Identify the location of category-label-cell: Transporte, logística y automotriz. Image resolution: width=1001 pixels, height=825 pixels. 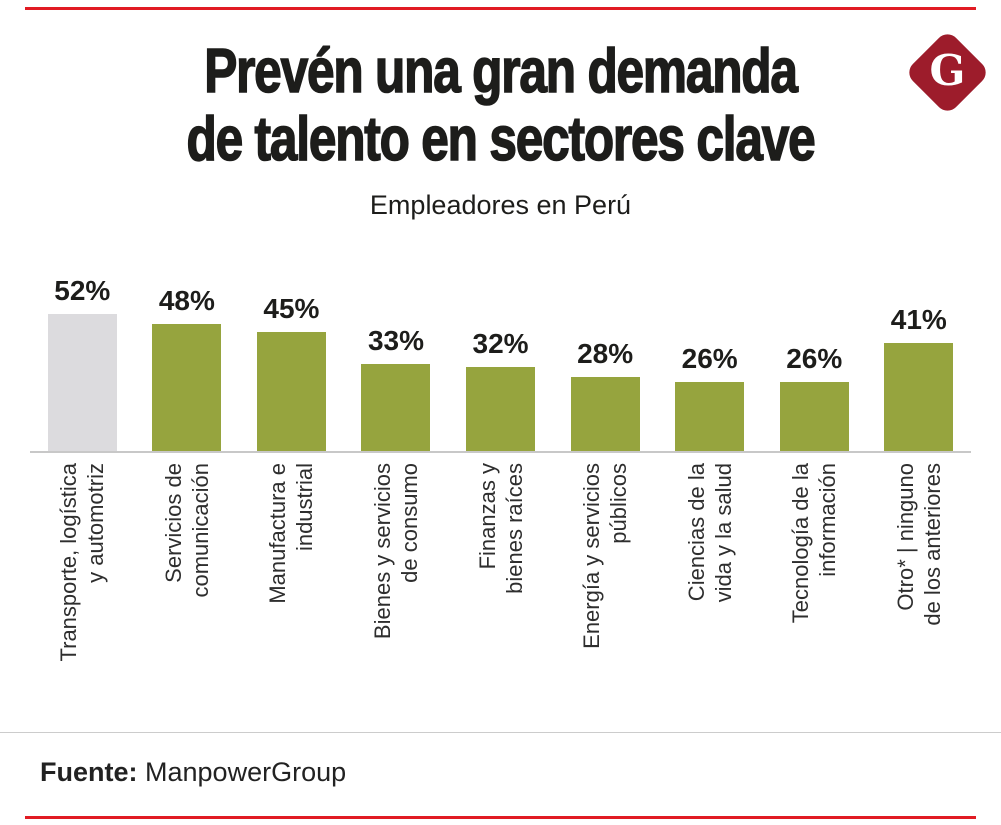
(82, 592).